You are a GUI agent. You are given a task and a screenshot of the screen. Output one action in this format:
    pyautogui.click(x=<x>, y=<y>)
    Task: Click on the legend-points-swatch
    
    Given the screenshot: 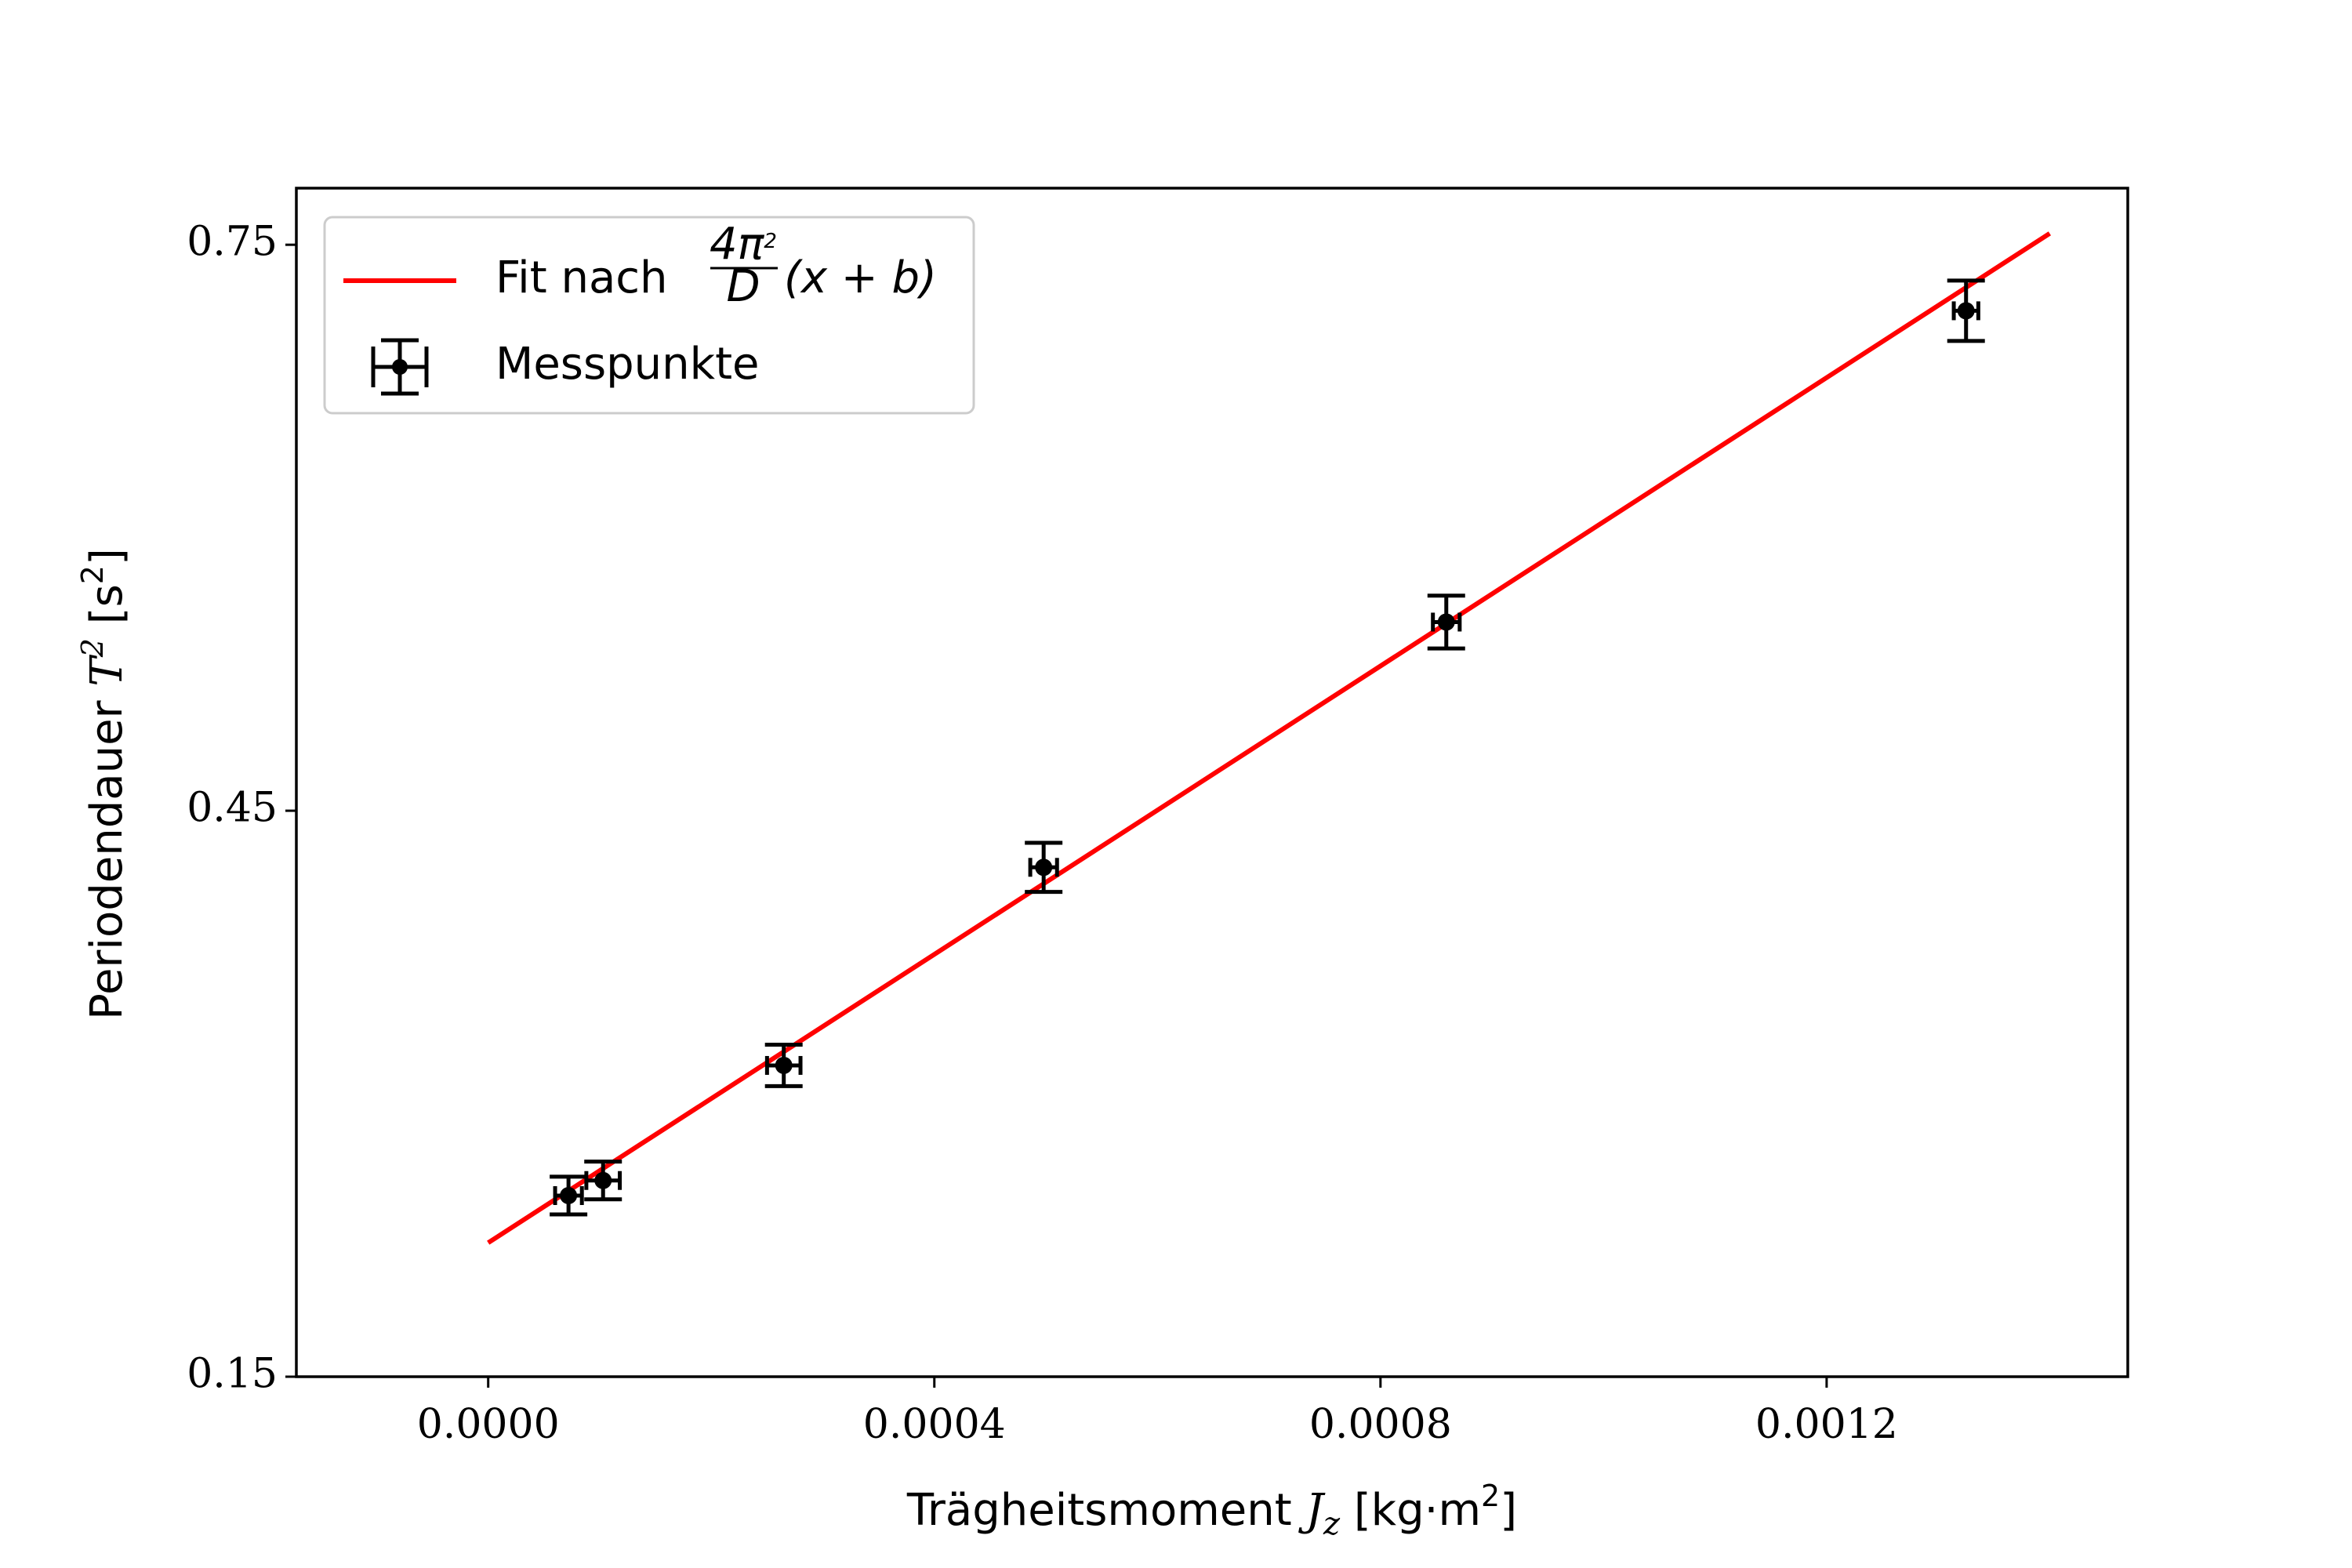 What is the action you would take?
    pyautogui.click(x=400, y=367)
    